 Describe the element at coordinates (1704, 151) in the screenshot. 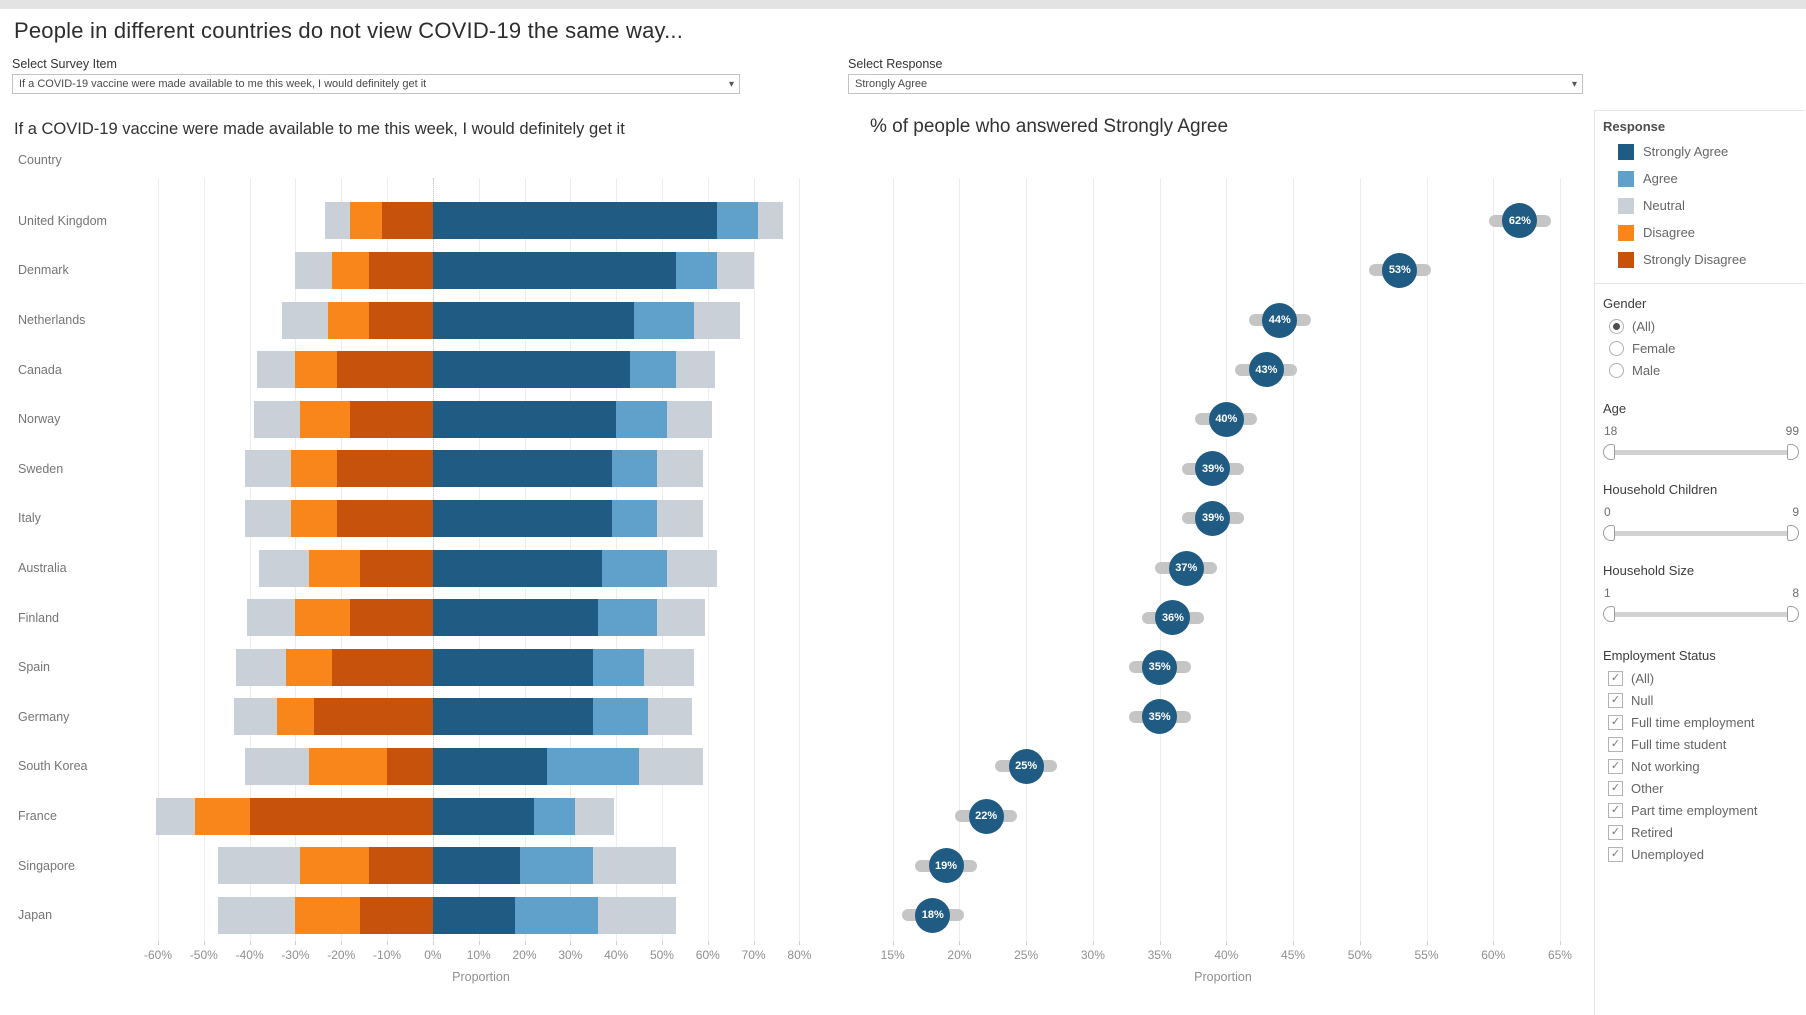

I see `legend-item: Strongly Agree` at that location.